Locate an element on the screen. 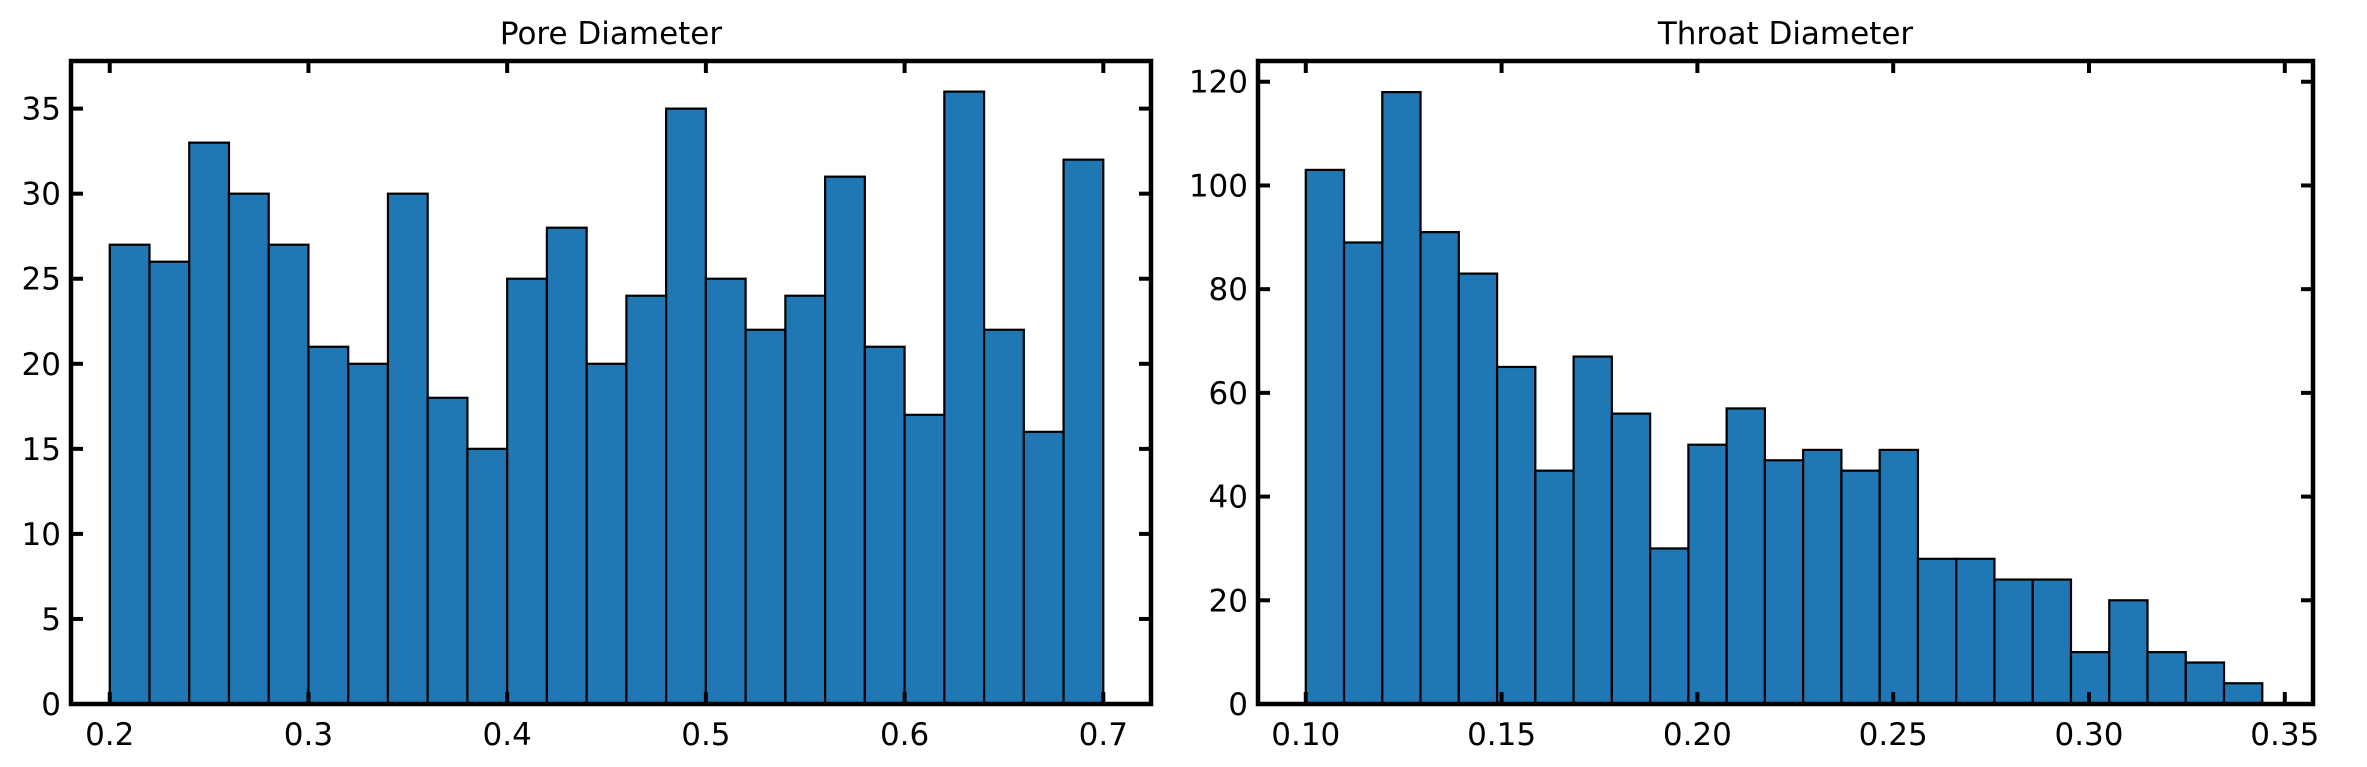  x-tick-label: 0.30 is located at coordinates (2088, 735).